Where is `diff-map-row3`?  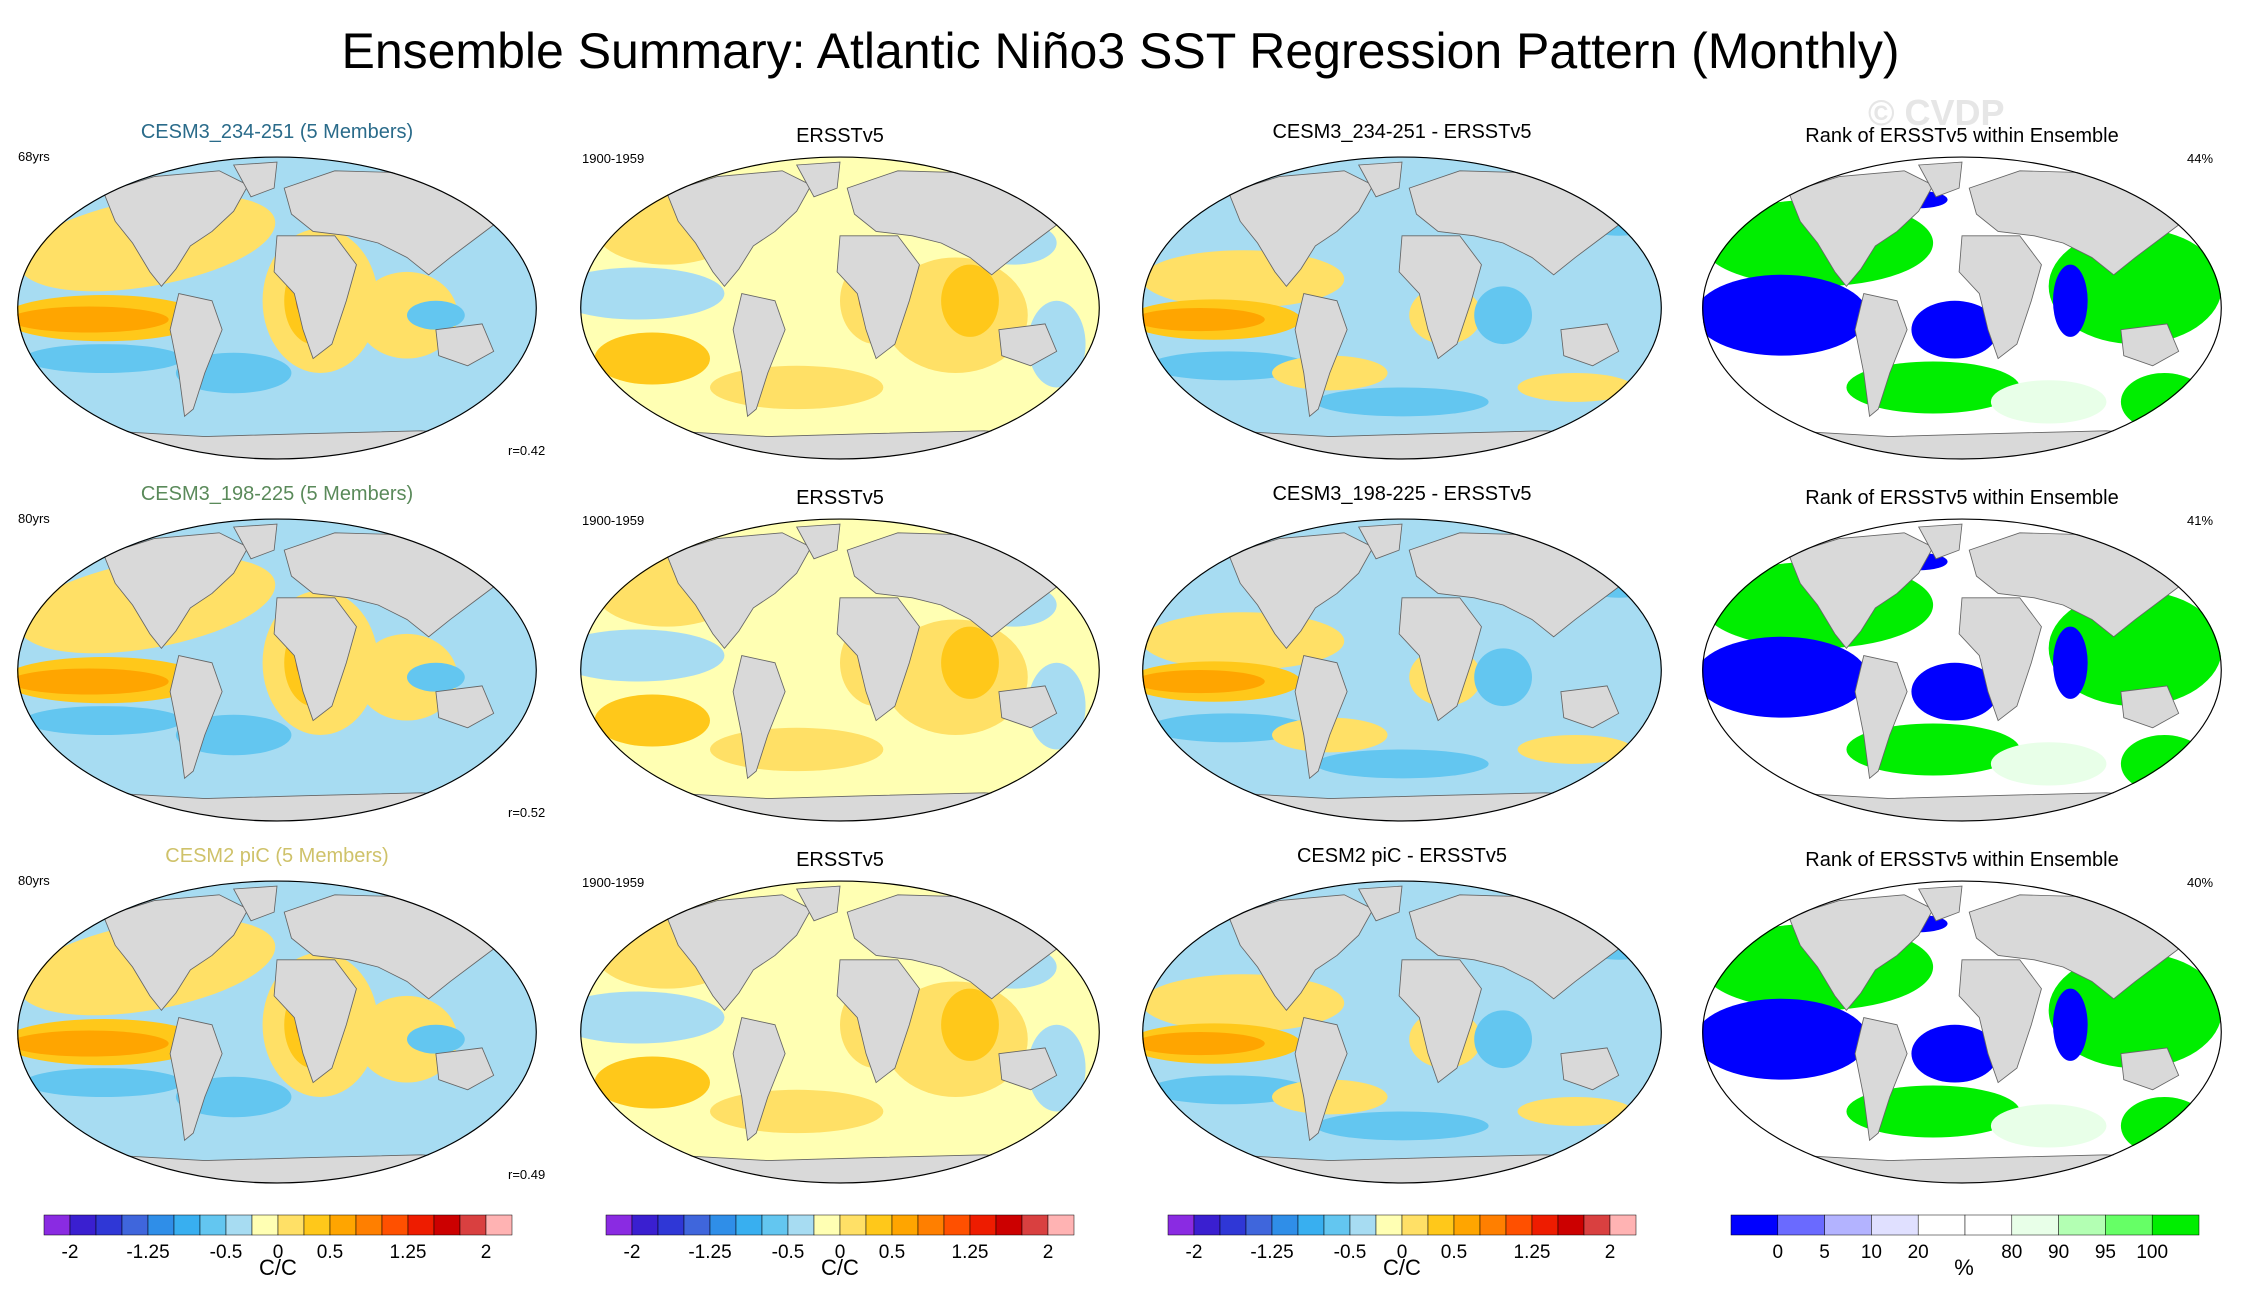 diff-map-row3 is located at coordinates (1402, 1032).